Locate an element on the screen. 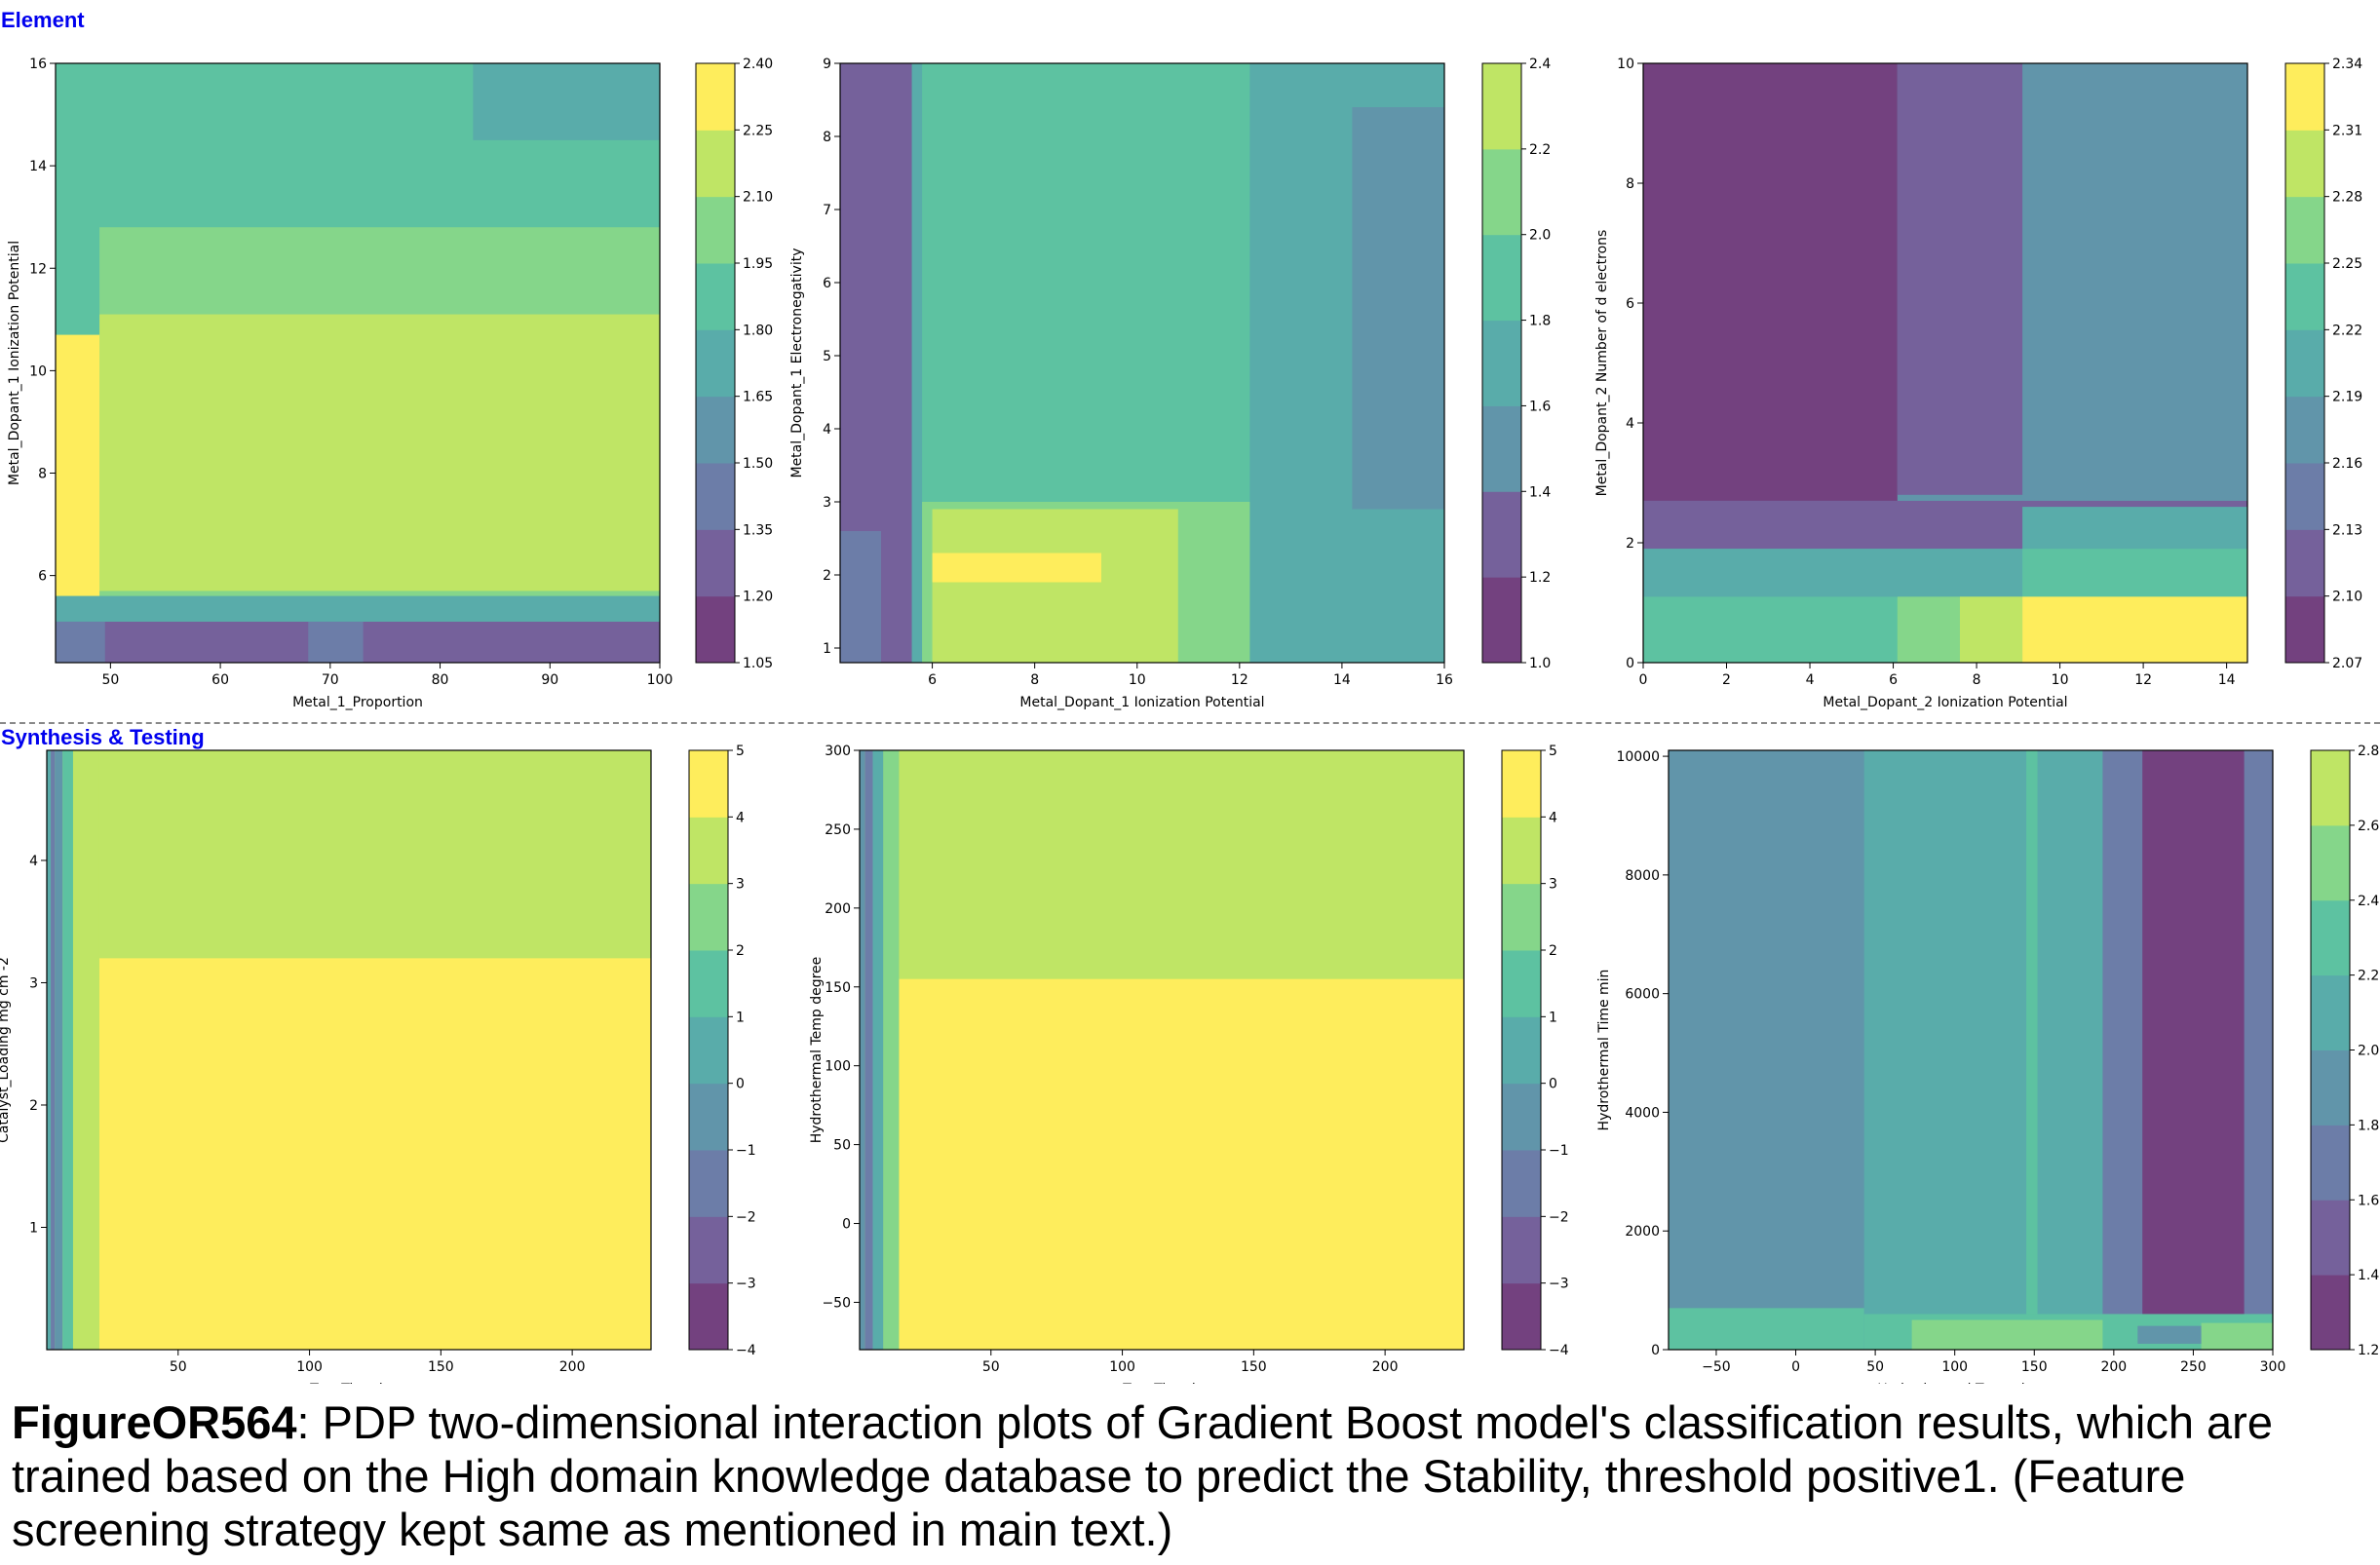 The image size is (2380, 1565). colorbar-tick-label: 1.65 is located at coordinates (758, 397).